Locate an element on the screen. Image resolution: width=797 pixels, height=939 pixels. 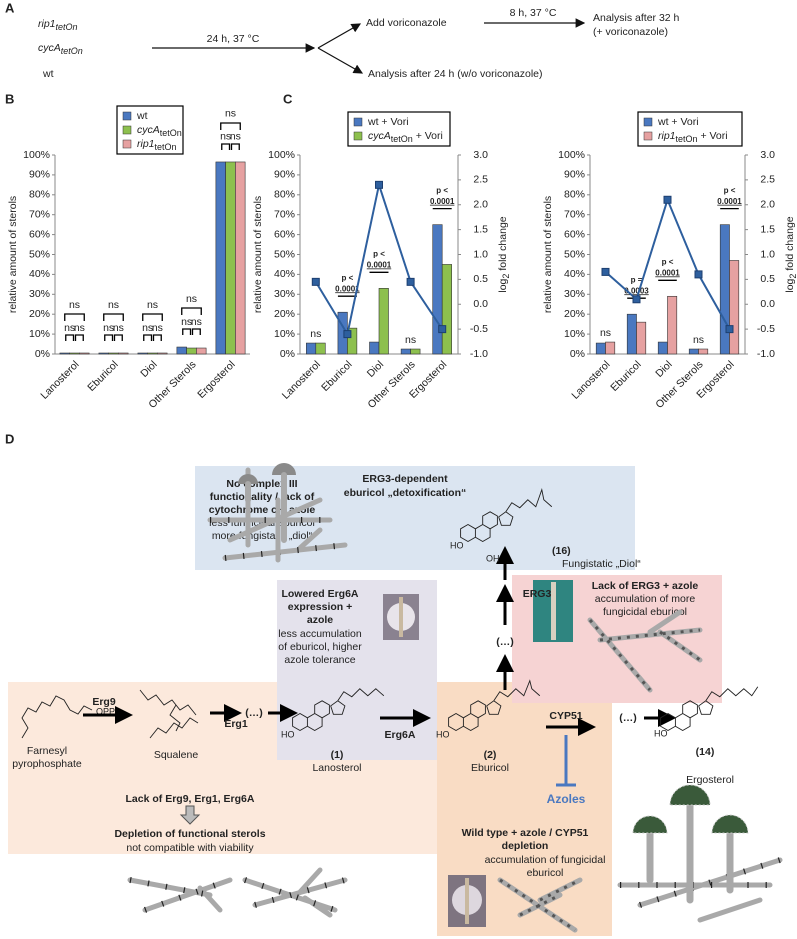
panel-label: B is located at coordinates (9, 98).